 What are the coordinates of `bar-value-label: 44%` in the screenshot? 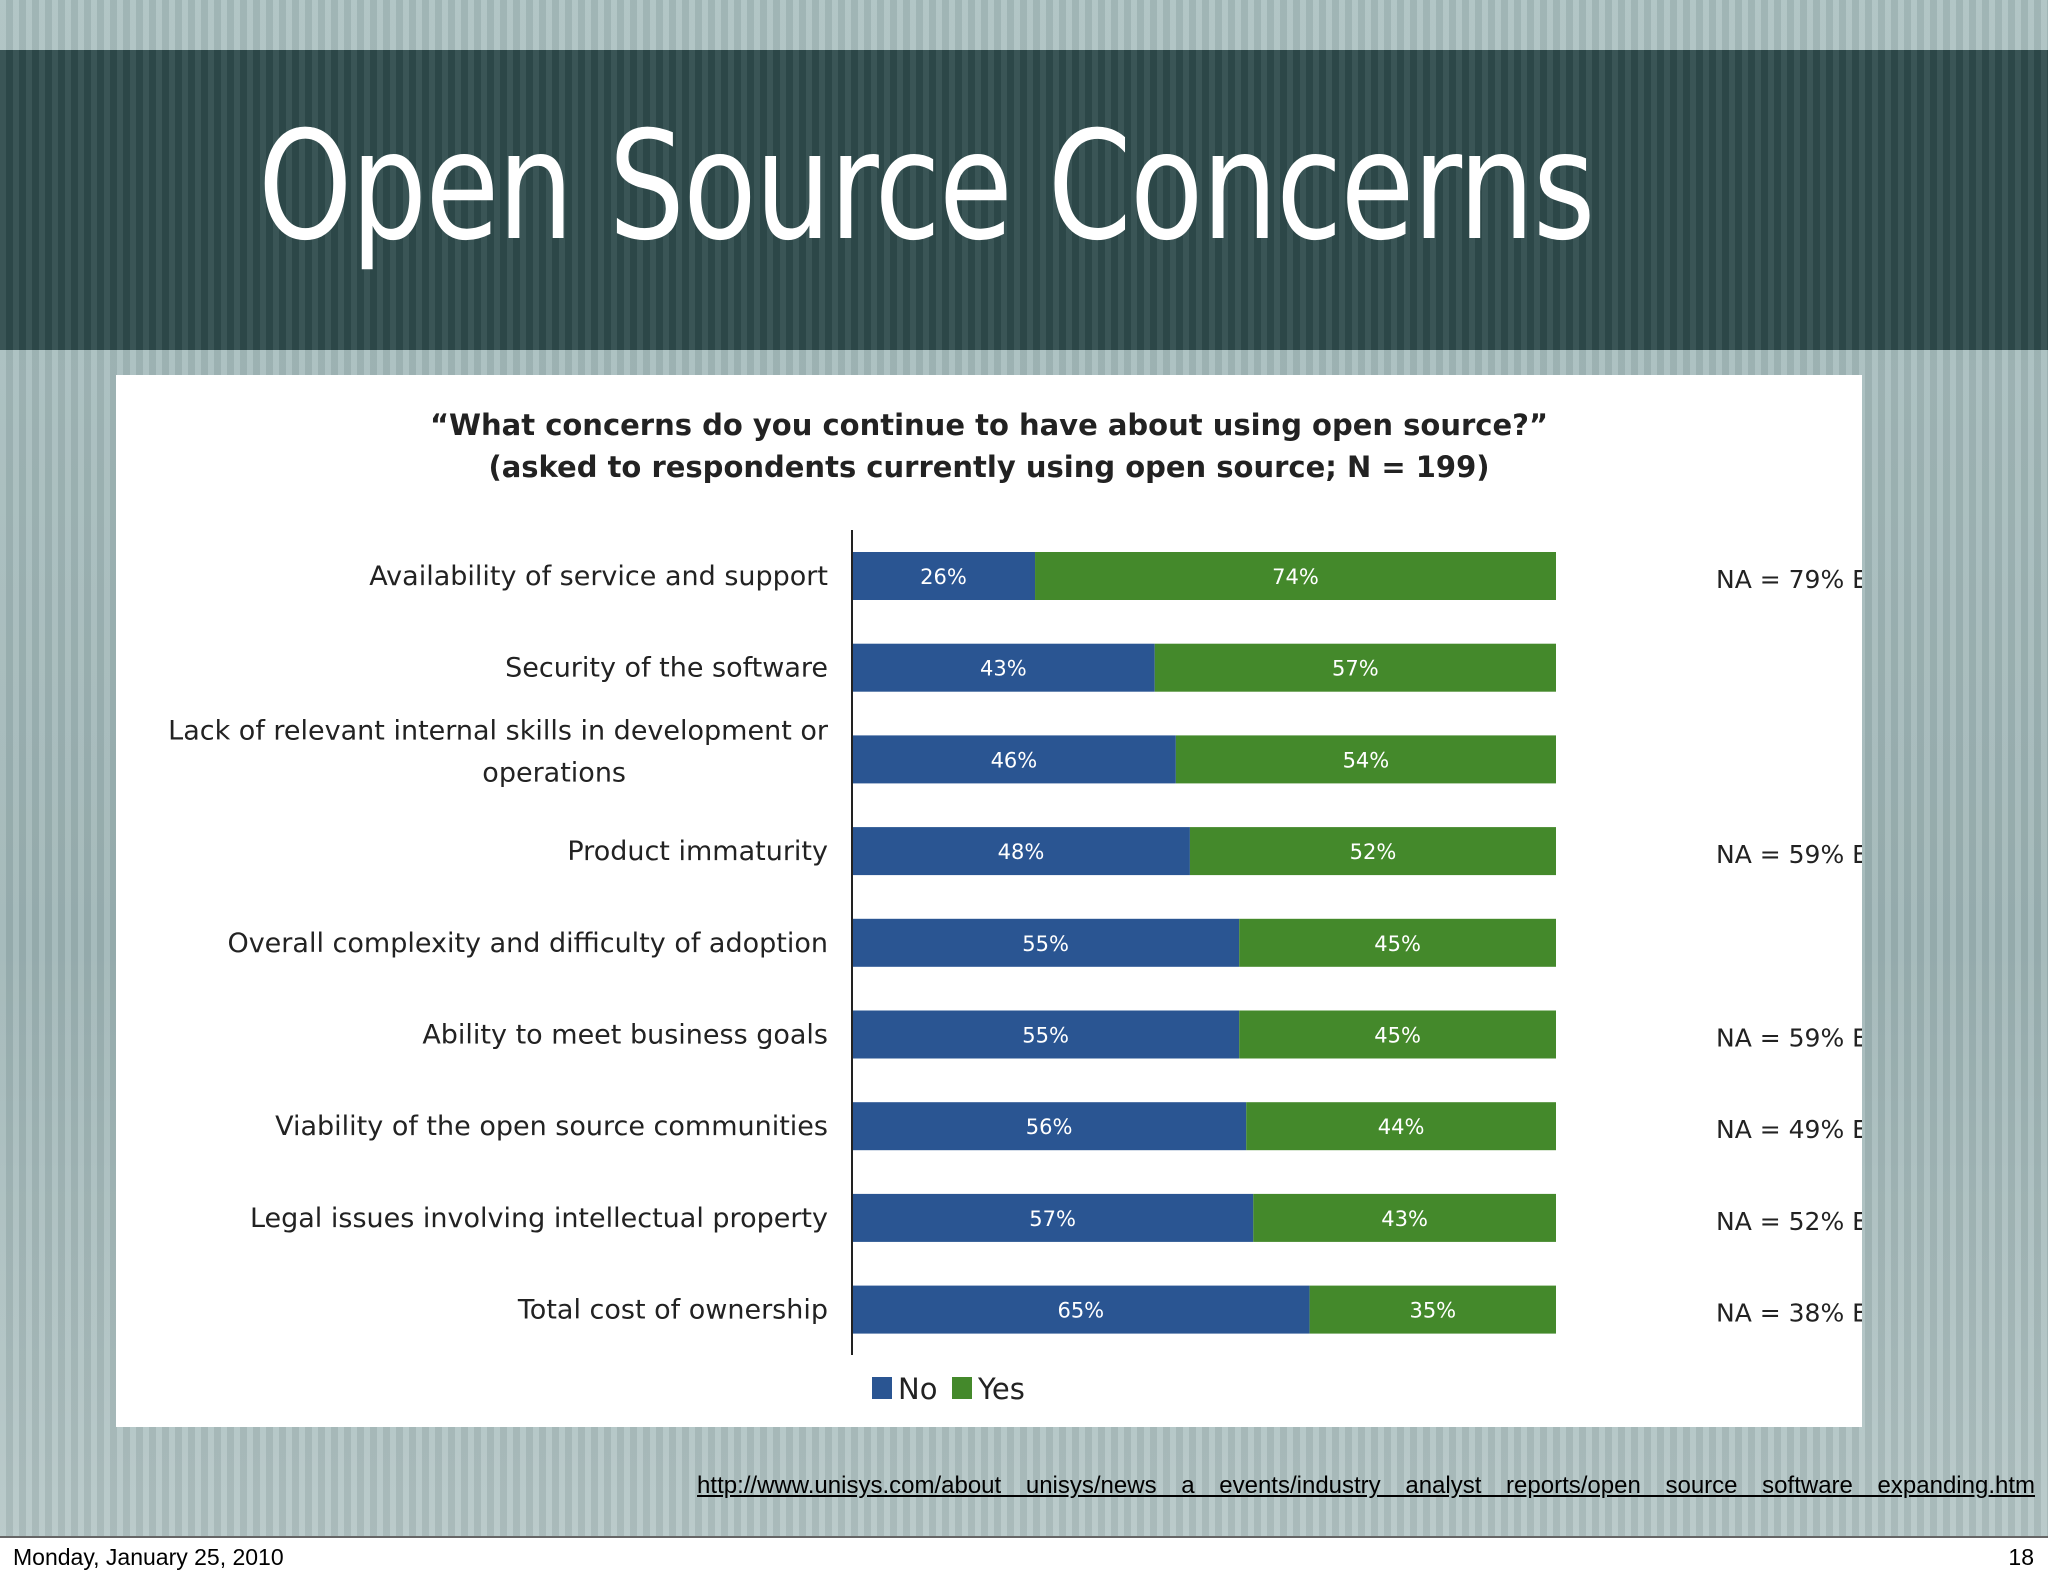 It's located at (1401, 1127).